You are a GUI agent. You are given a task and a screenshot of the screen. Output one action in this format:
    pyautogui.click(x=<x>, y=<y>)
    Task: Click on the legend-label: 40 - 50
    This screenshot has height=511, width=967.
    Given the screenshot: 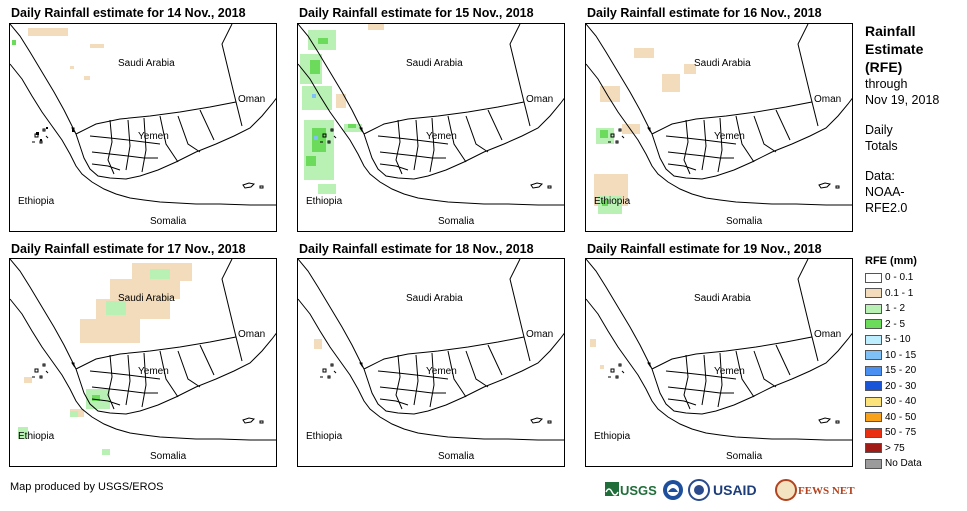 What is the action you would take?
    pyautogui.click(x=901, y=417)
    